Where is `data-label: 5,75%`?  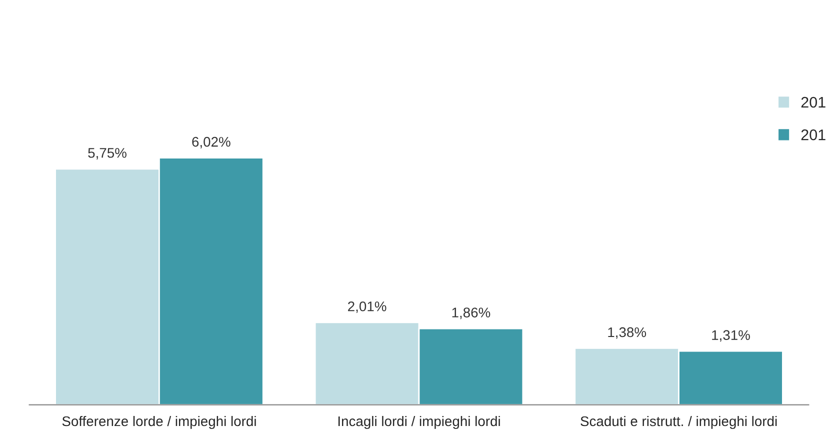
data-label: 5,75% is located at coordinates (107, 154).